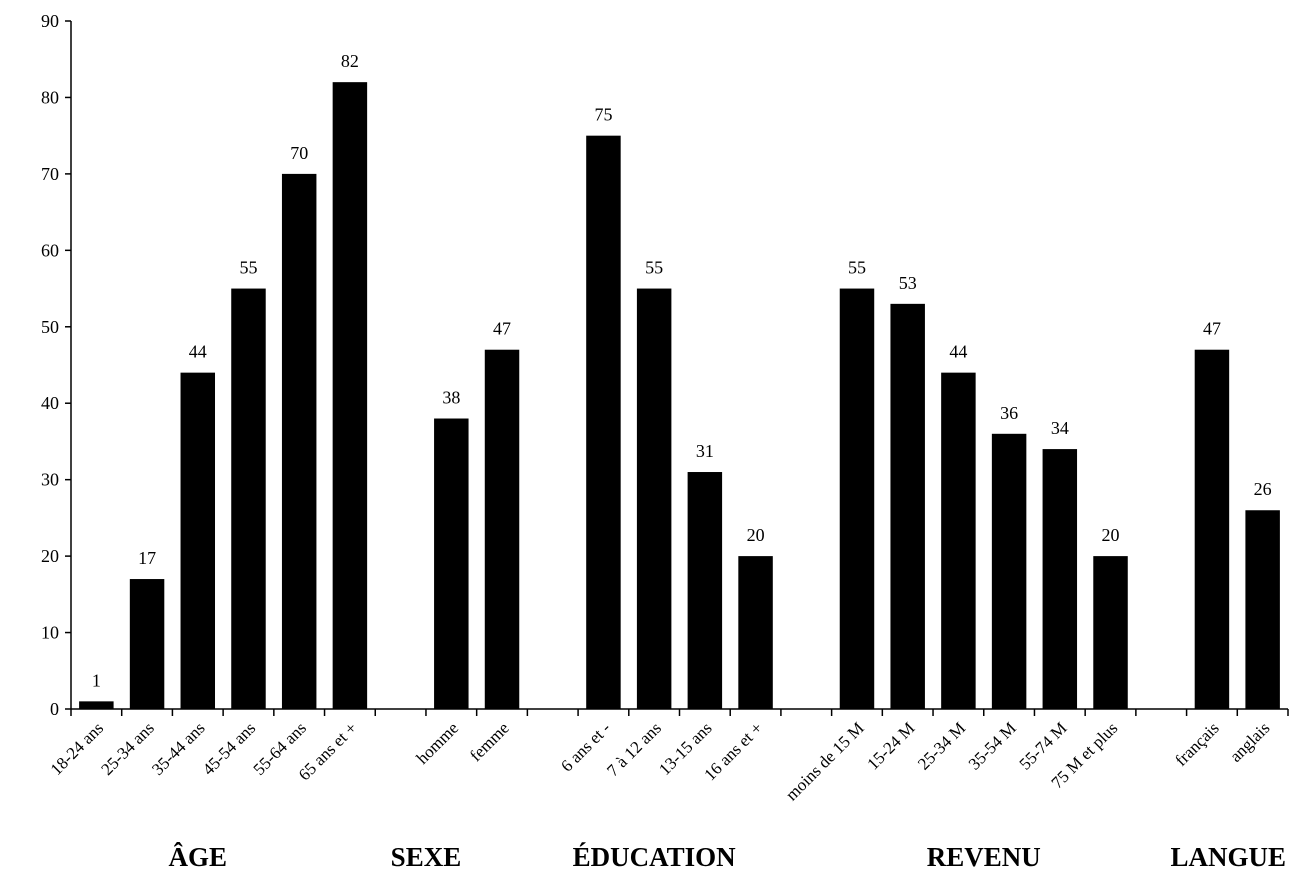 This screenshot has width=1290, height=878. Describe the element at coordinates (489, 741) in the screenshot. I see `category-label: femme` at that location.